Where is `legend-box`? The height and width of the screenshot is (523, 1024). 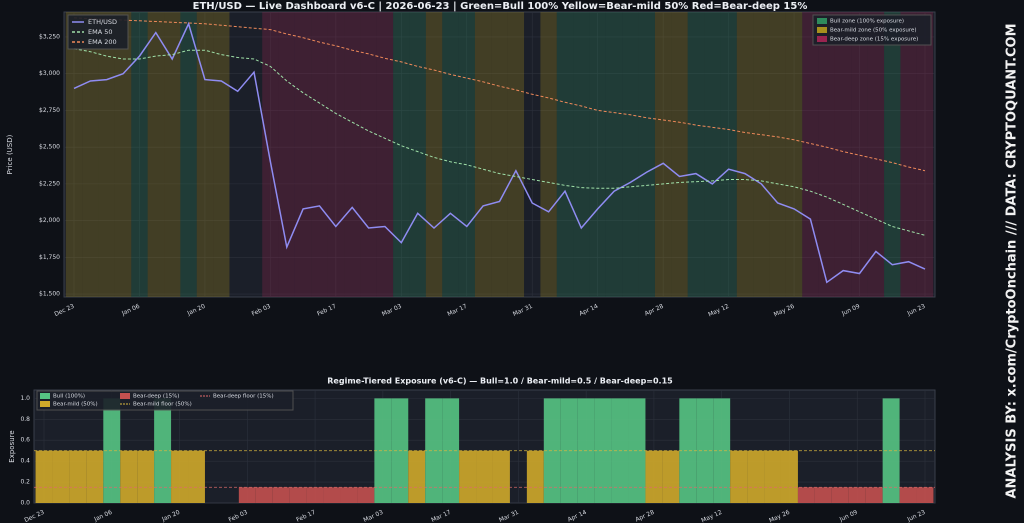 legend-box is located at coordinates (165, 400).